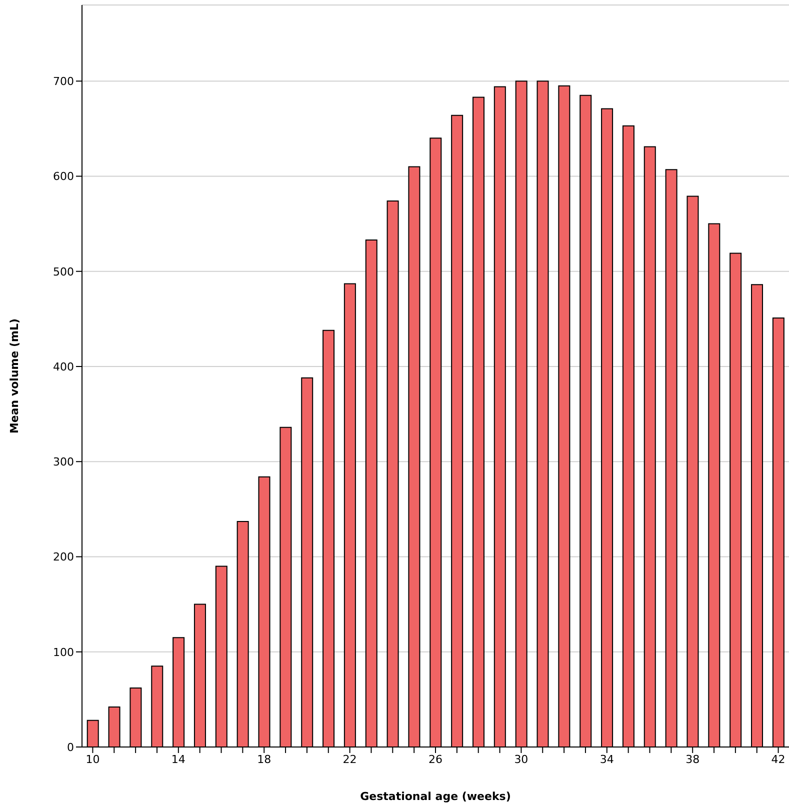 The height and width of the screenshot is (812, 789). What do you see at coordinates (14, 376) in the screenshot?
I see `y-axis-title: Mean volume (mL)` at bounding box center [14, 376].